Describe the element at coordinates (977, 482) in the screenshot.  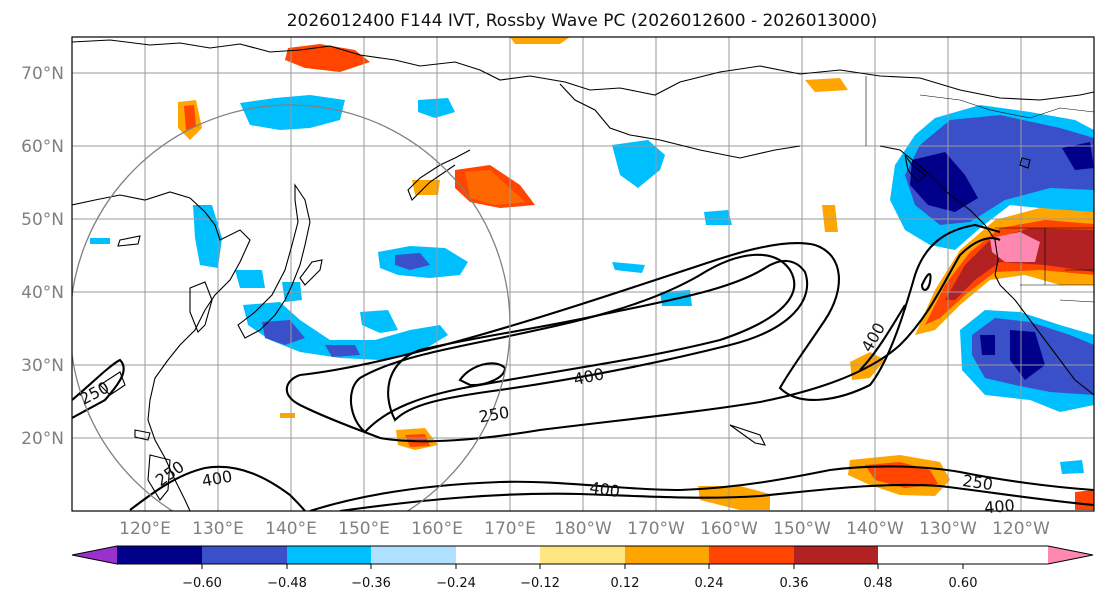
I see `contour-label: 250` at that location.